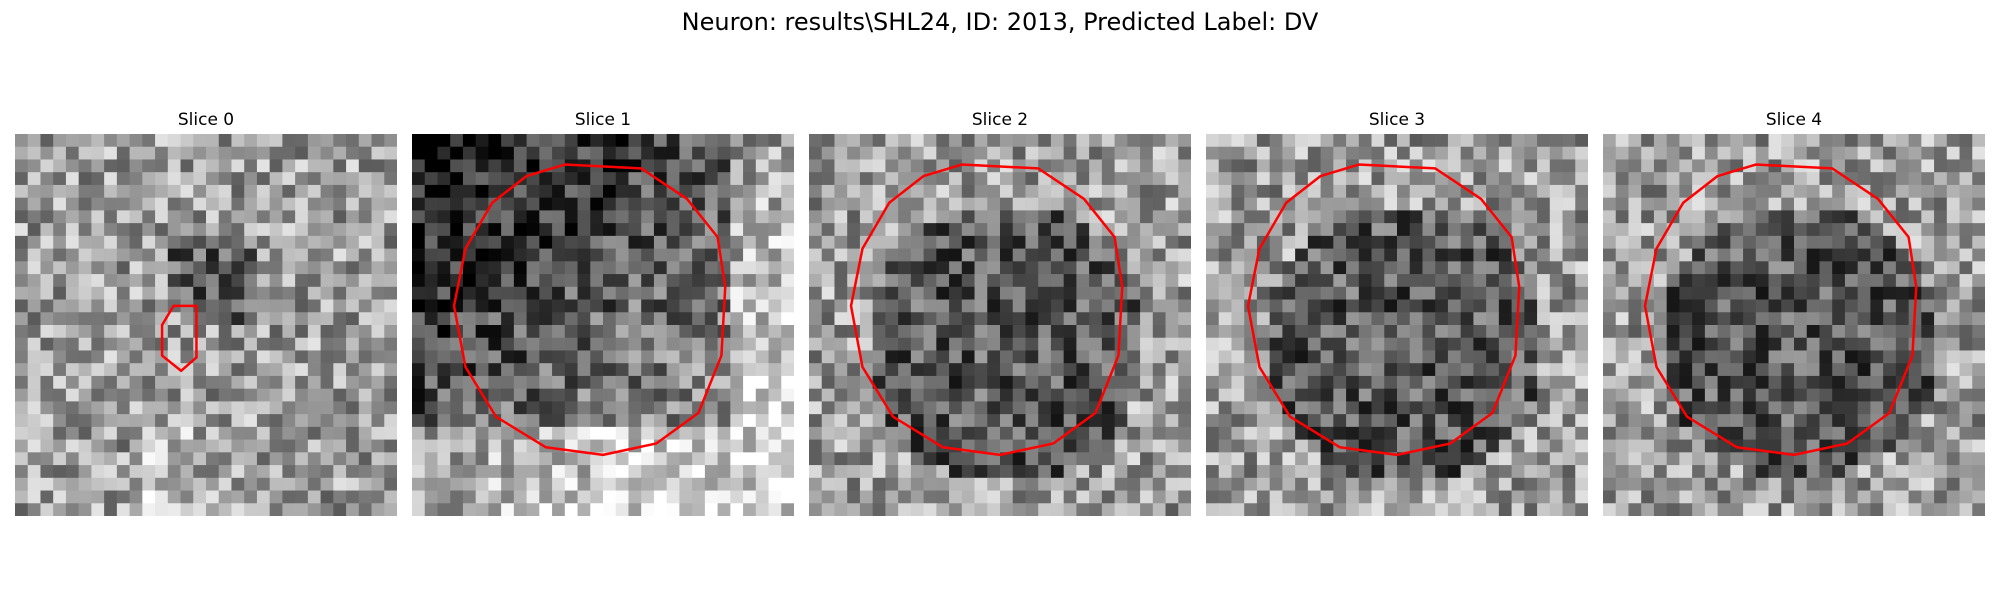 The height and width of the screenshot is (600, 2000). I want to click on slice-panel-3: Slice 3, so click(1397, 312).